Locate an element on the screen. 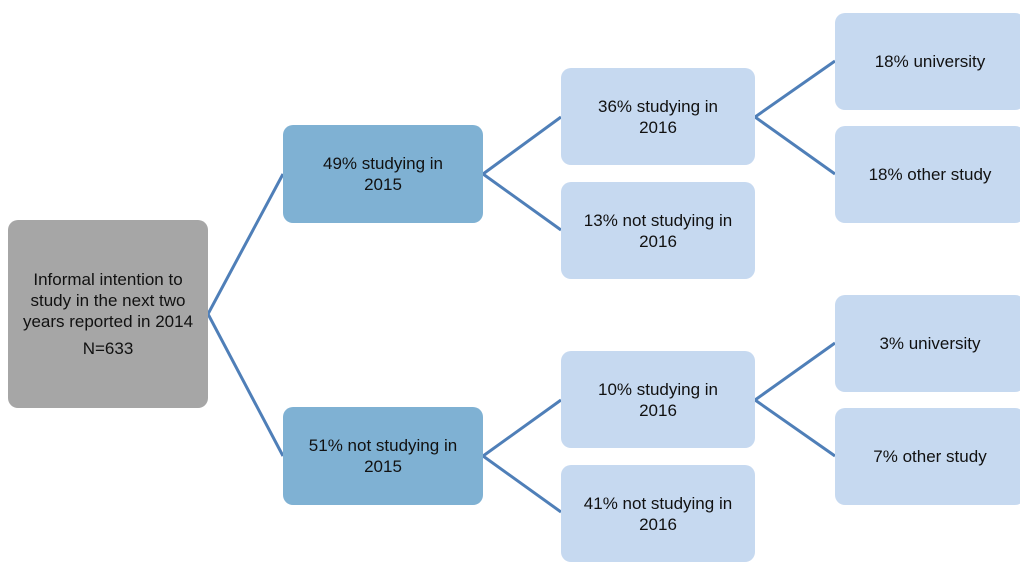  node: 49% studying in 2015 is located at coordinates (383, 174).